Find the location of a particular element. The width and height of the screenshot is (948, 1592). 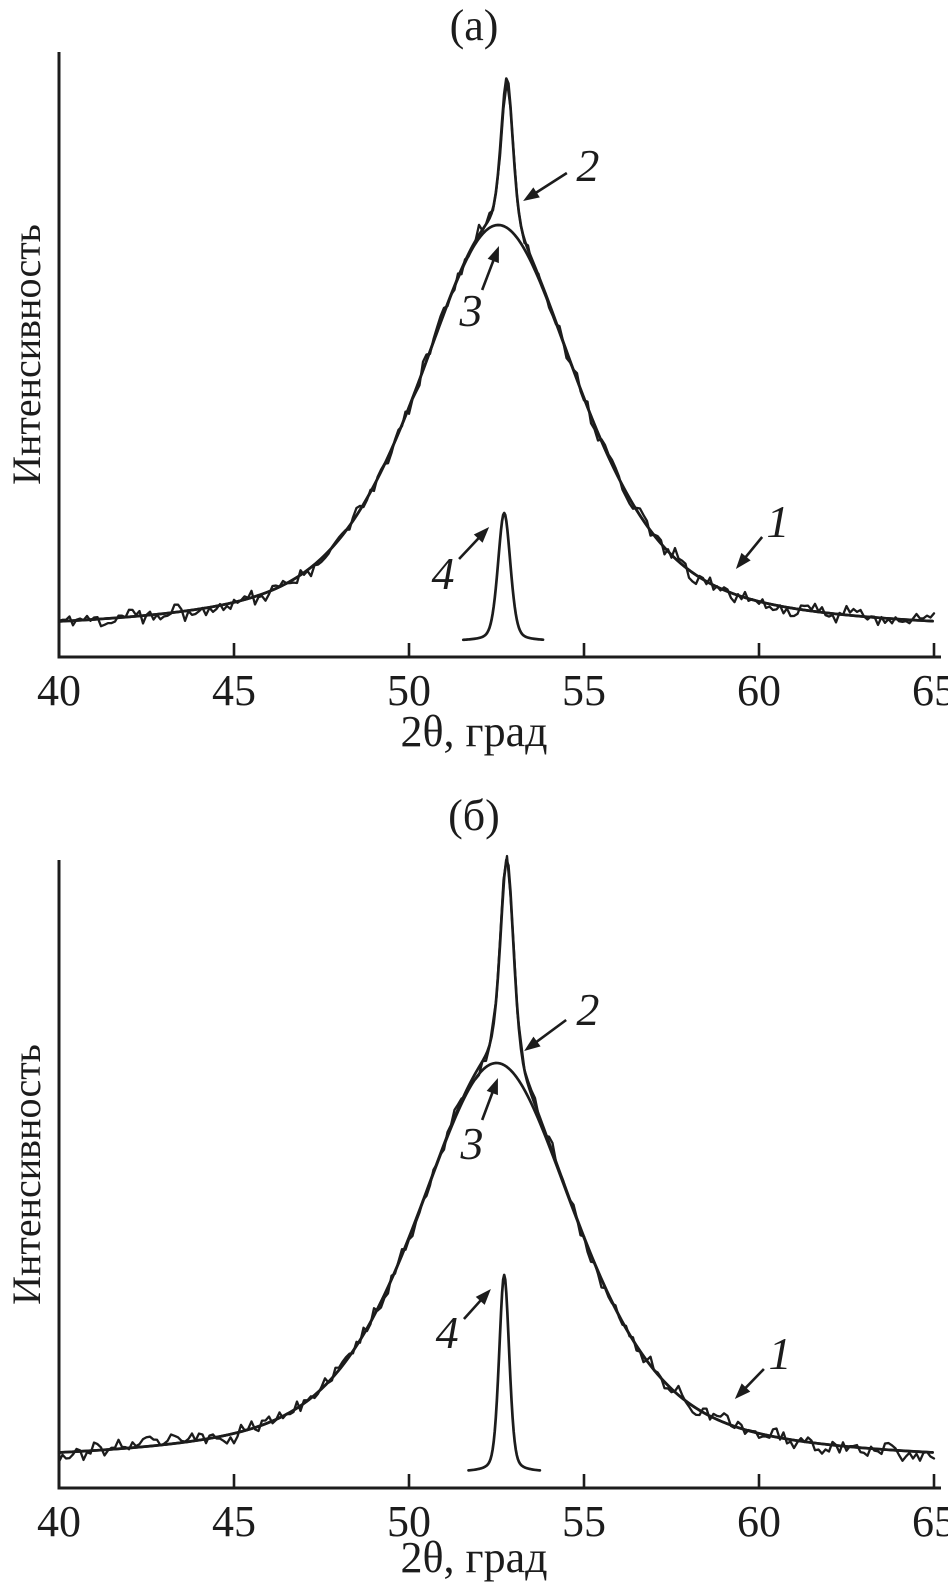

panel-b-title: (б) is located at coordinates (474, 815).